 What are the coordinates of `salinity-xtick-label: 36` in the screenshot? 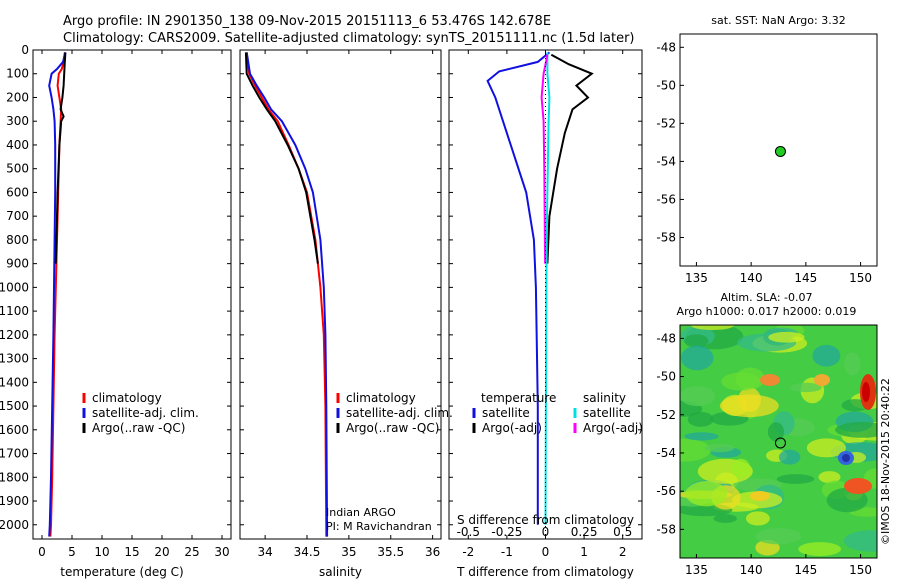 It's located at (432, 552).